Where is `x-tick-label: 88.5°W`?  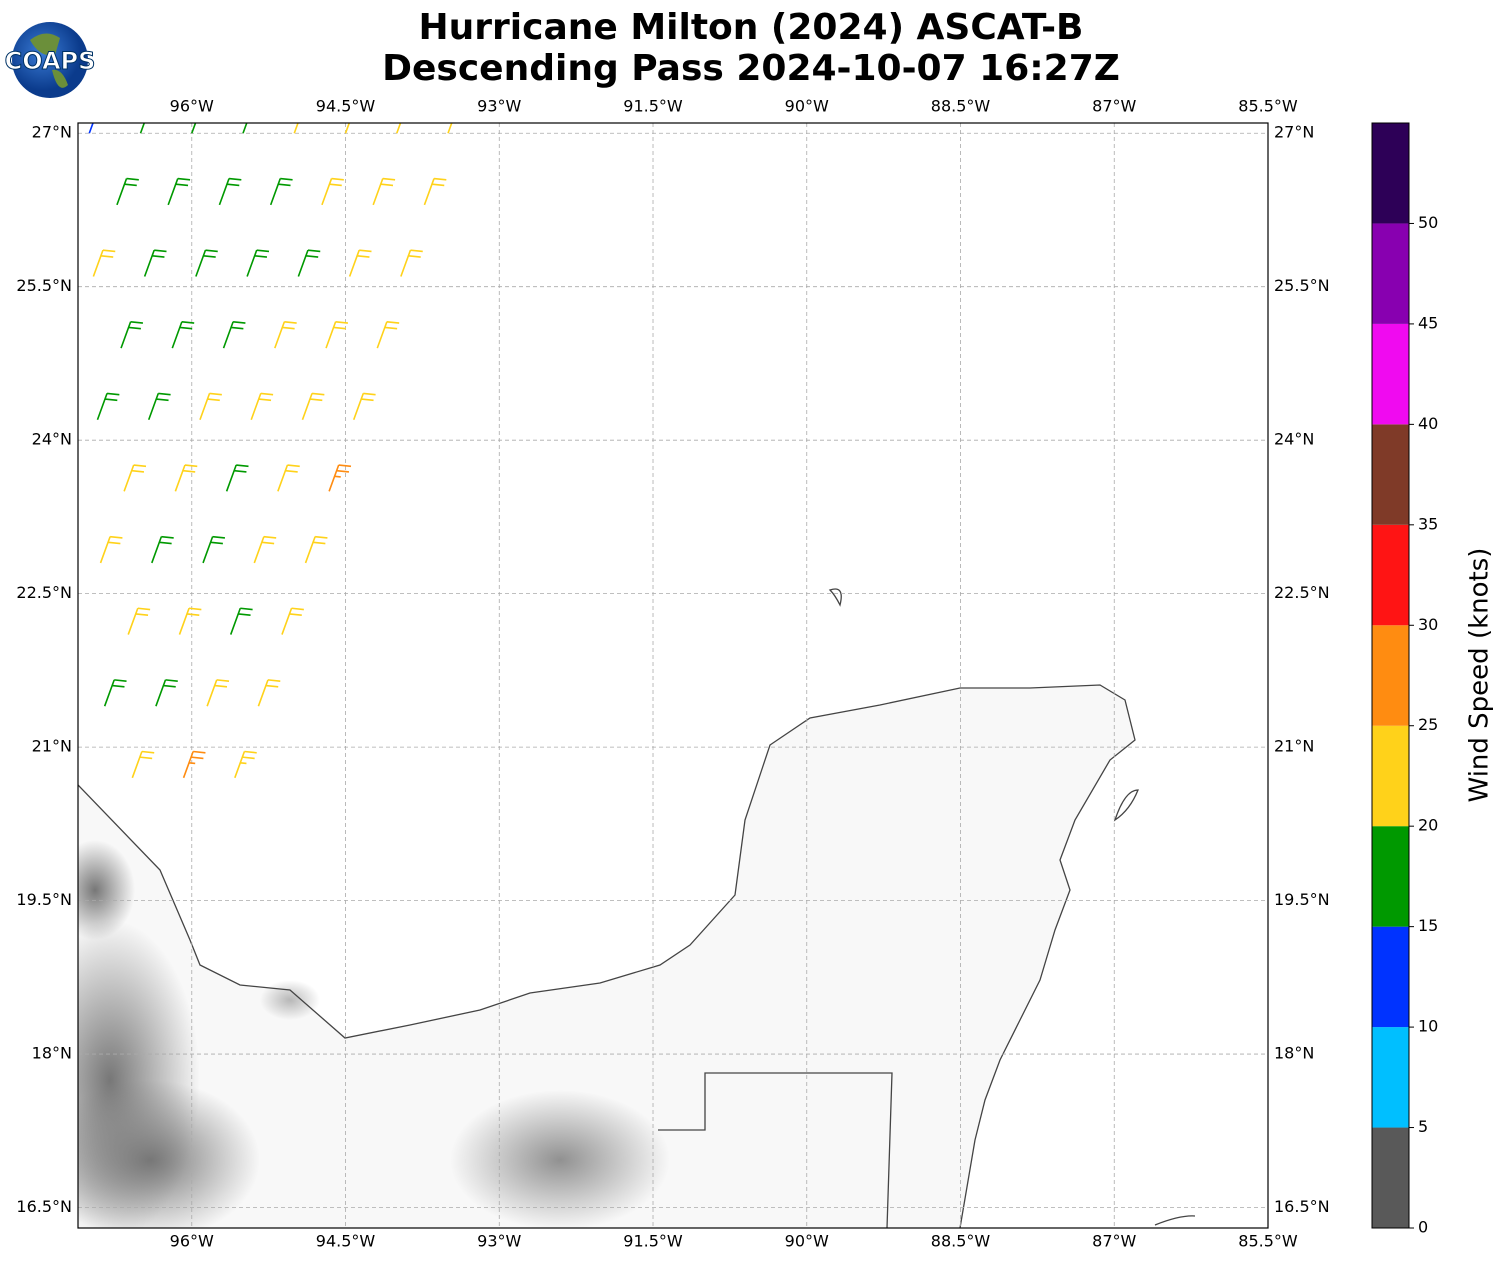
x-tick-label: 88.5°W is located at coordinates (961, 106).